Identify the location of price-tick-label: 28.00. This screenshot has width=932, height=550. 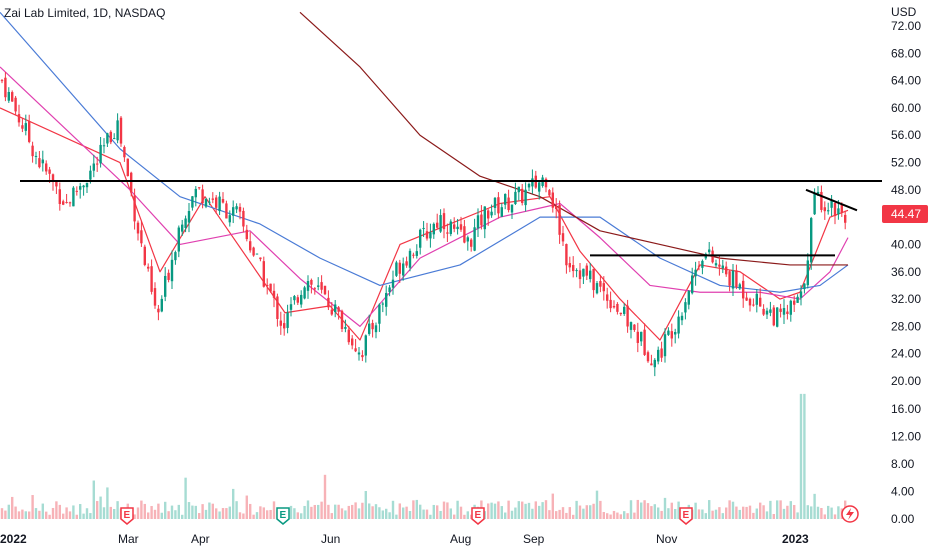
(906, 326).